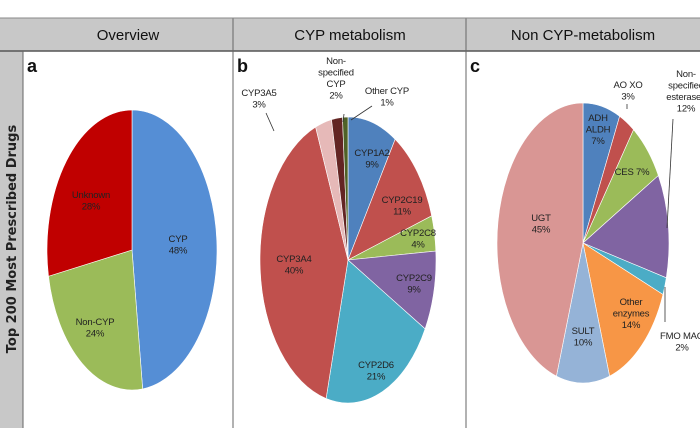  I want to click on pie-slice-unknown, so click(89, 193).